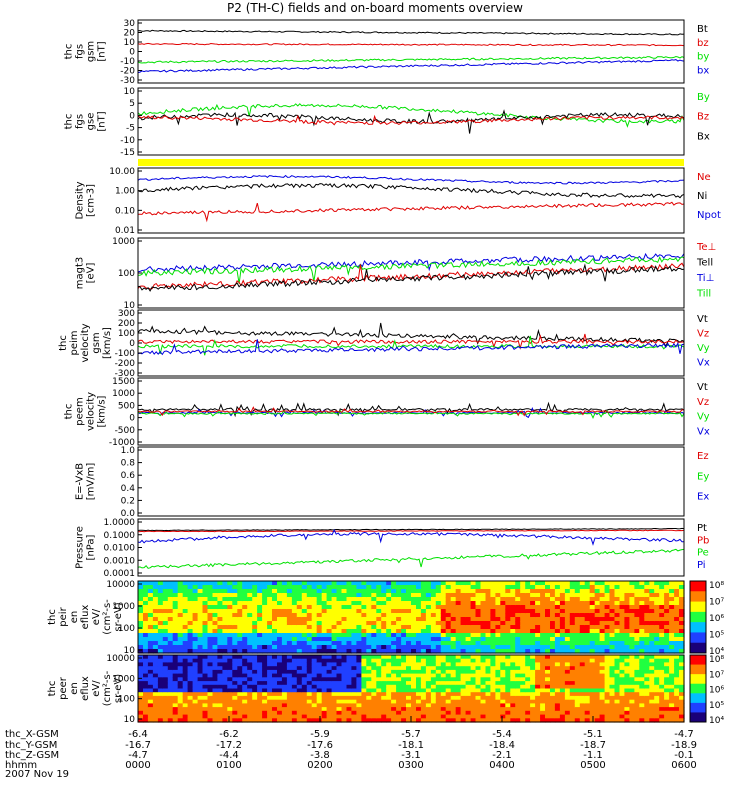 This screenshot has height=800, width=750. Describe the element at coordinates (128, 501) in the screenshot. I see `y-tick-label: 0.2` at that location.